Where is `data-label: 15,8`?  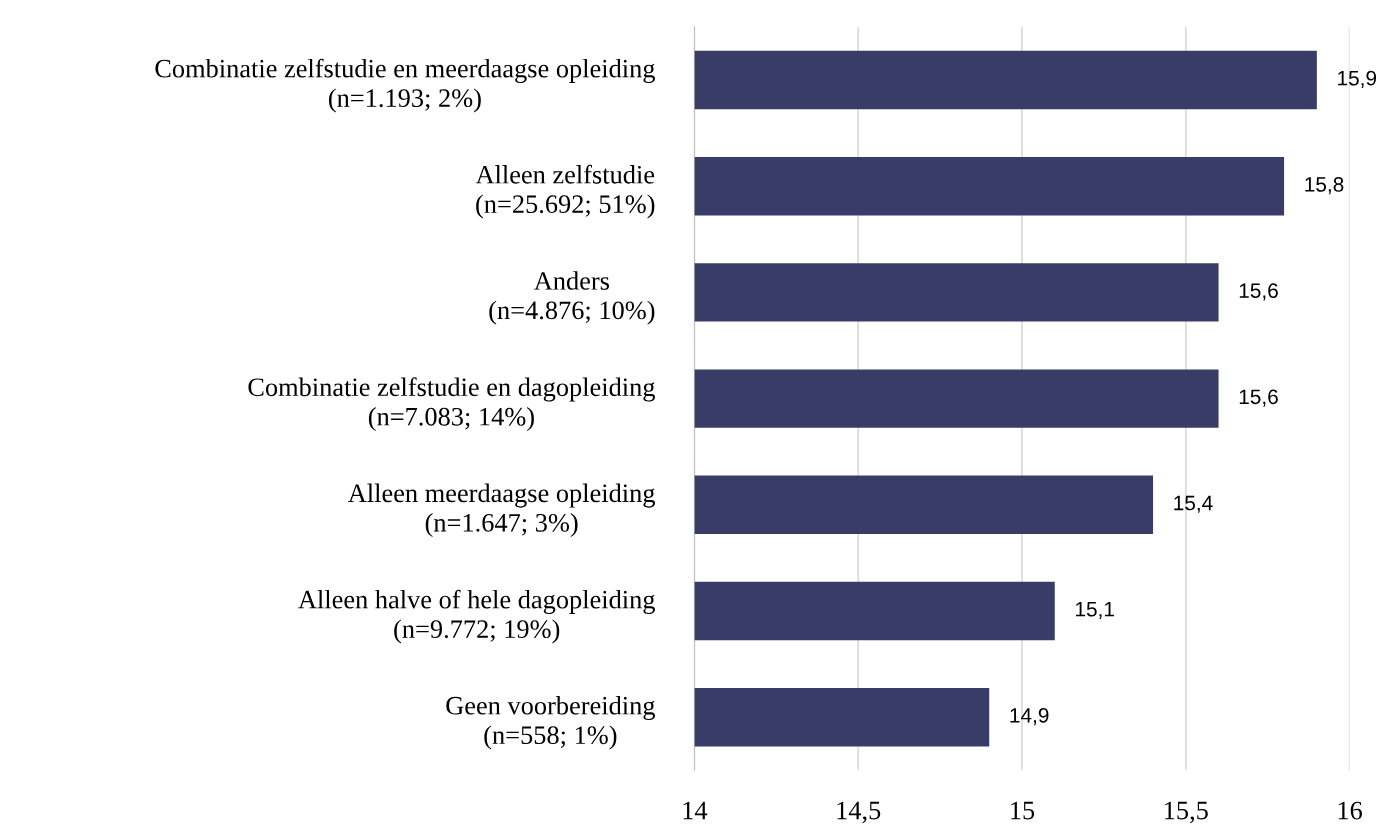 data-label: 15,8 is located at coordinates (1324, 186).